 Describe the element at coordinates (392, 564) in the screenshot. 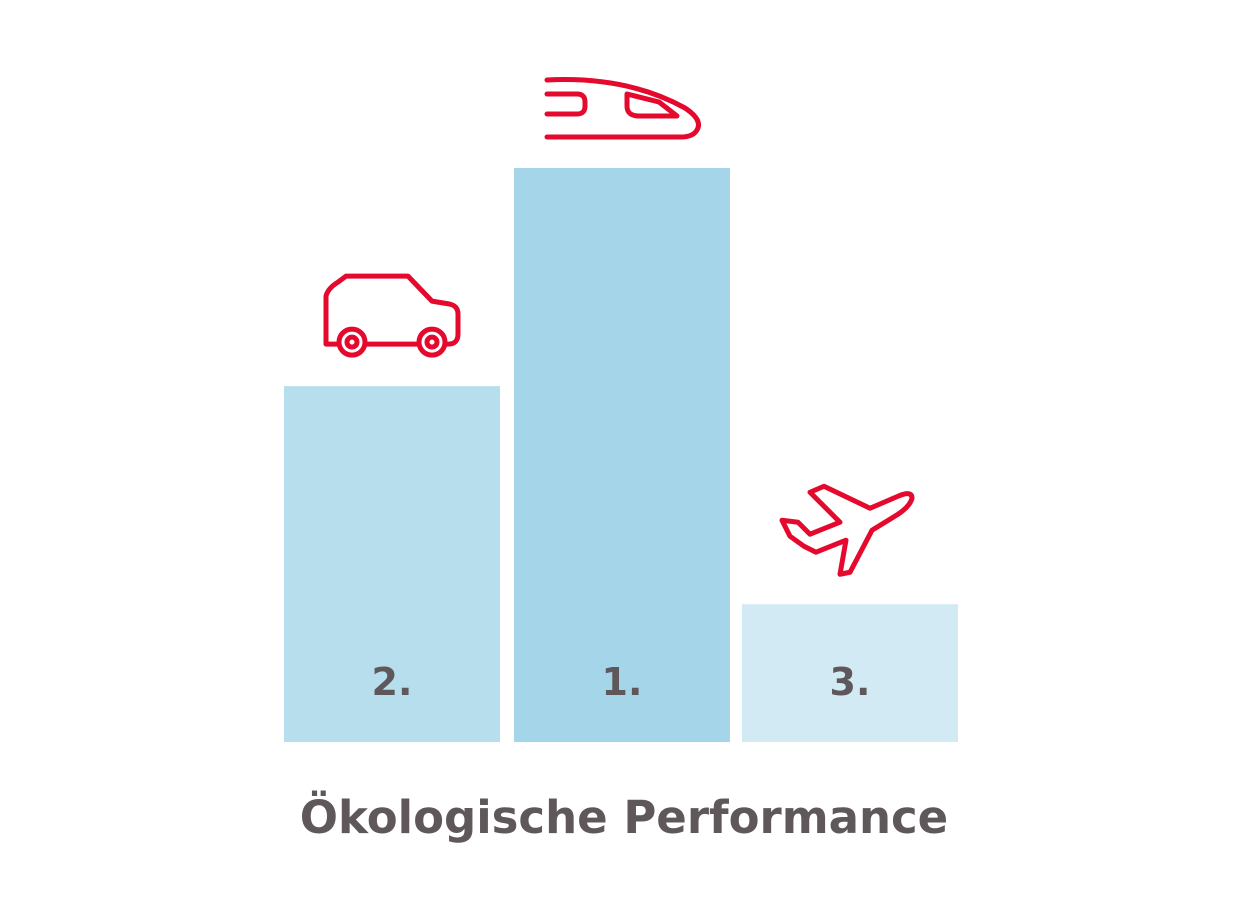

I see `bar-car` at that location.